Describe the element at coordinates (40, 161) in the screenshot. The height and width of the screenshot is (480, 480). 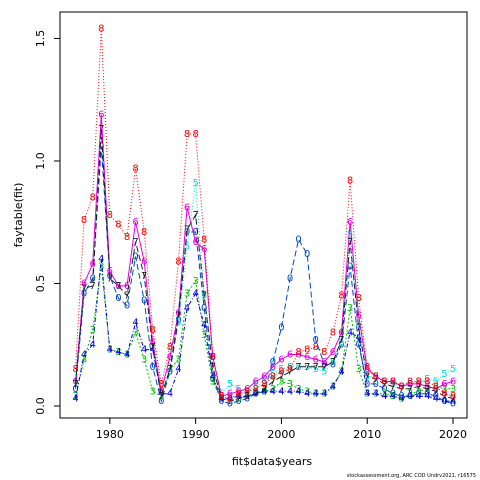
I see `y-tick-label: 1.0` at that location.